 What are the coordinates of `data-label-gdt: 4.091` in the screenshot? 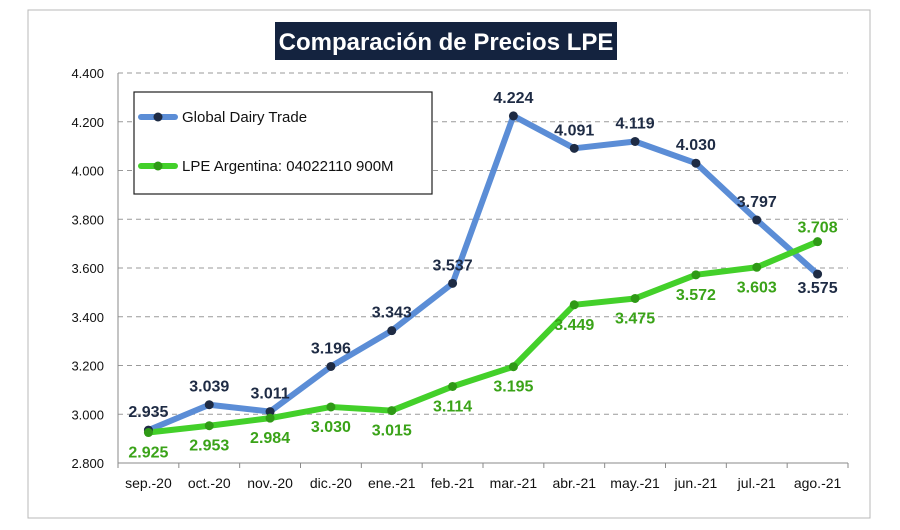 It's located at (574, 130).